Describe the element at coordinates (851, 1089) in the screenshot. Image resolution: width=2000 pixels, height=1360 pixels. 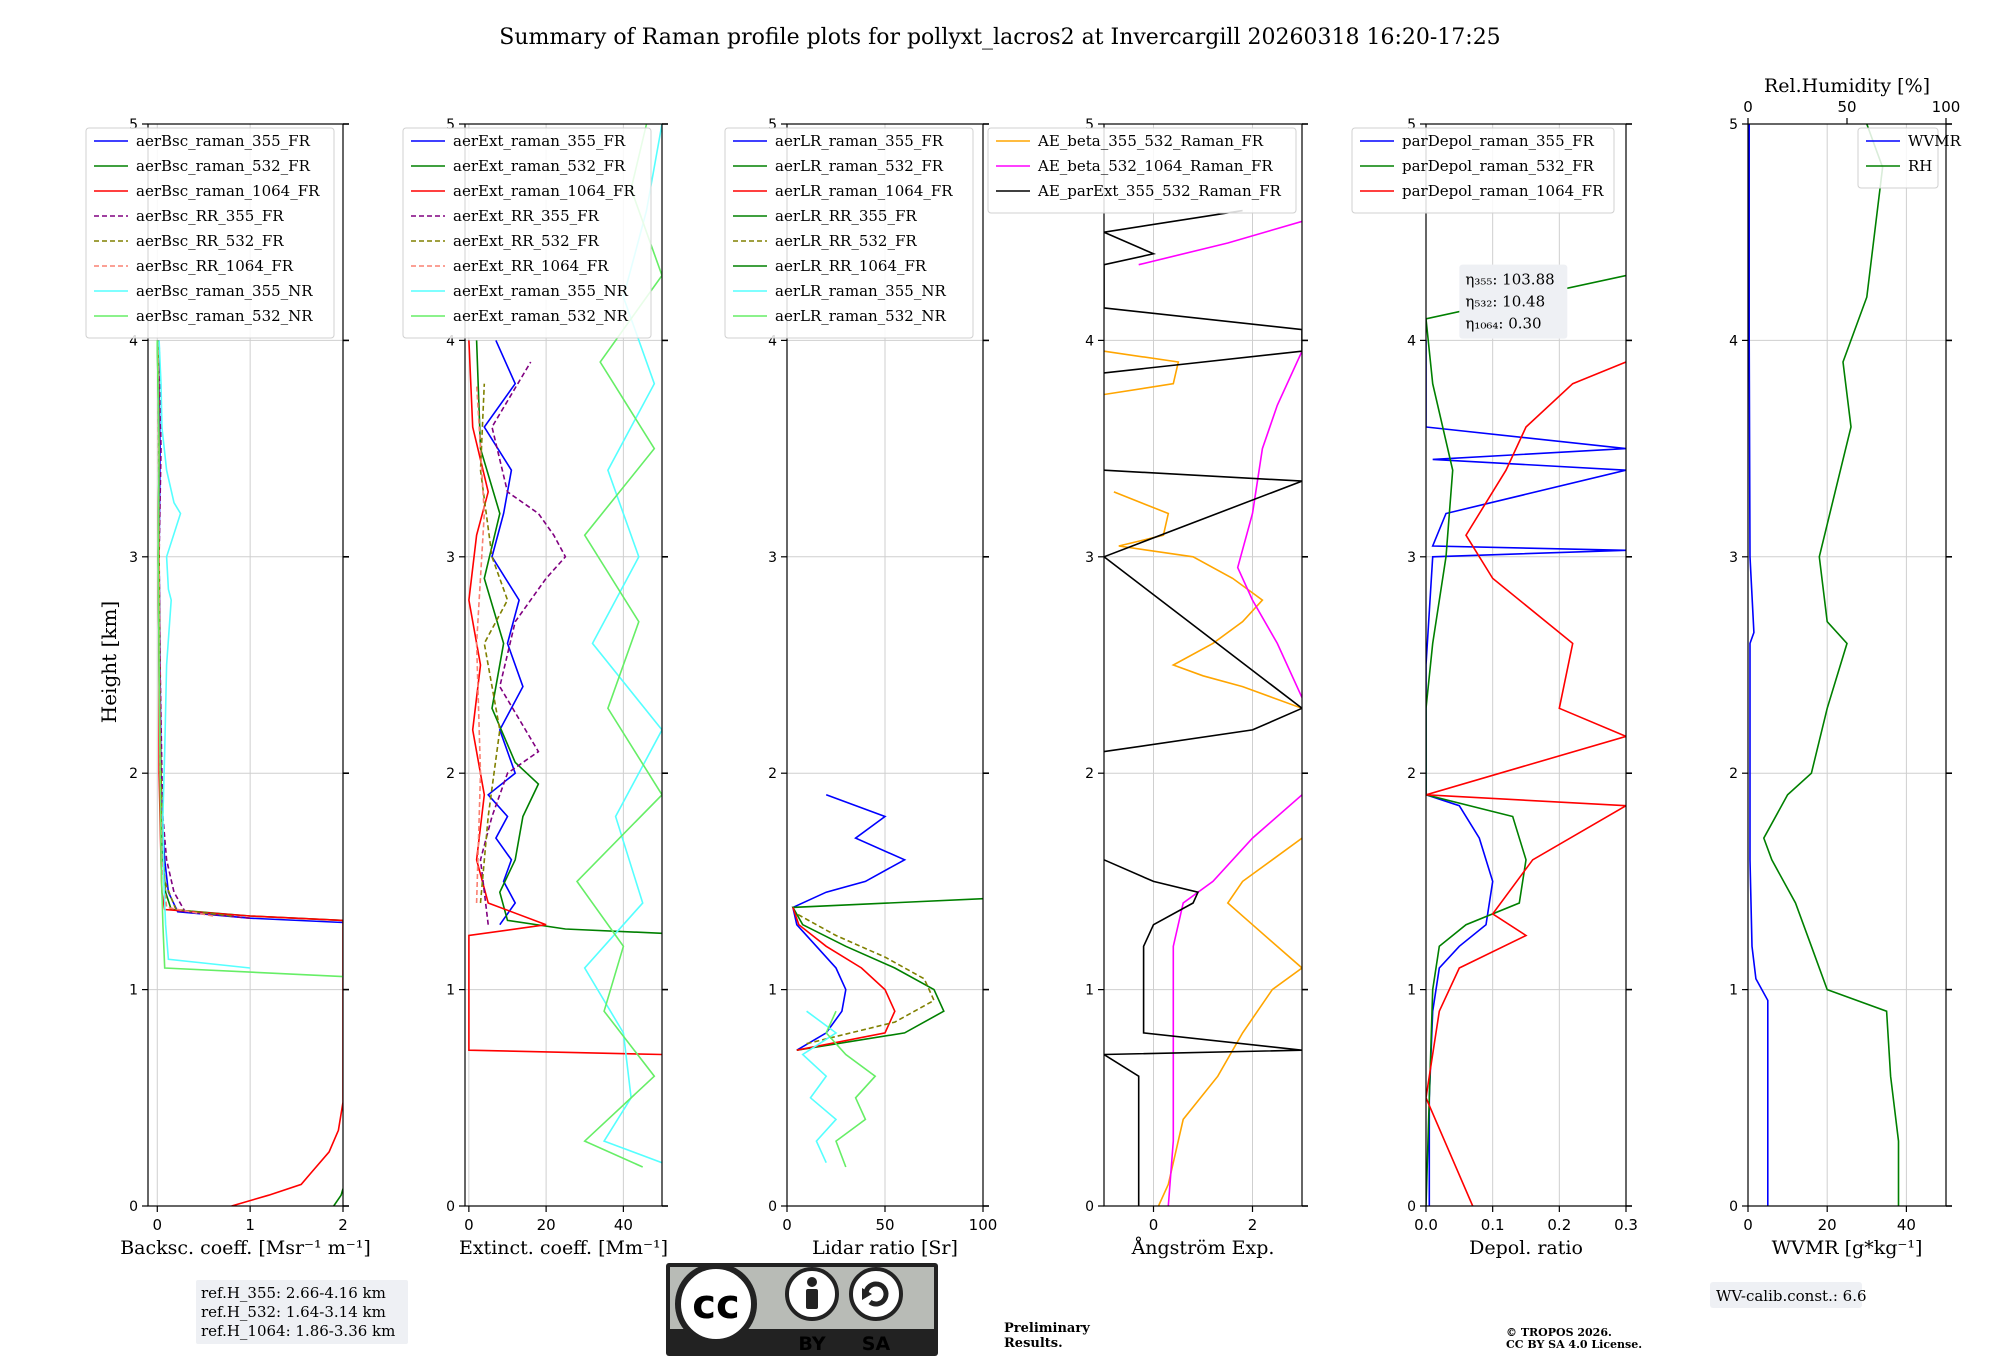
I see `series-aerlr-raman-532-nr` at that location.